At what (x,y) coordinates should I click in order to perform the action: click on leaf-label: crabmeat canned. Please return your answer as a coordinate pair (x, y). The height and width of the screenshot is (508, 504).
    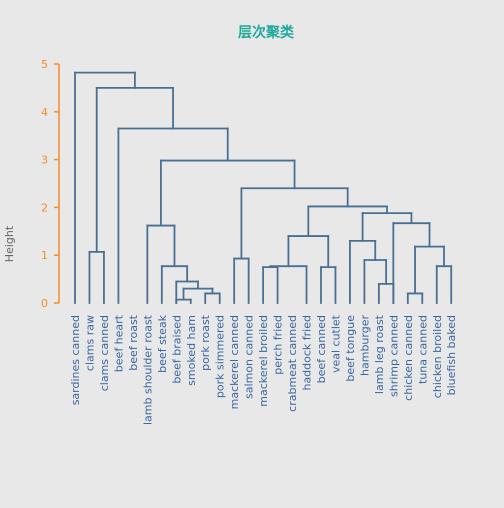
    Looking at the image, I should click on (292, 363).